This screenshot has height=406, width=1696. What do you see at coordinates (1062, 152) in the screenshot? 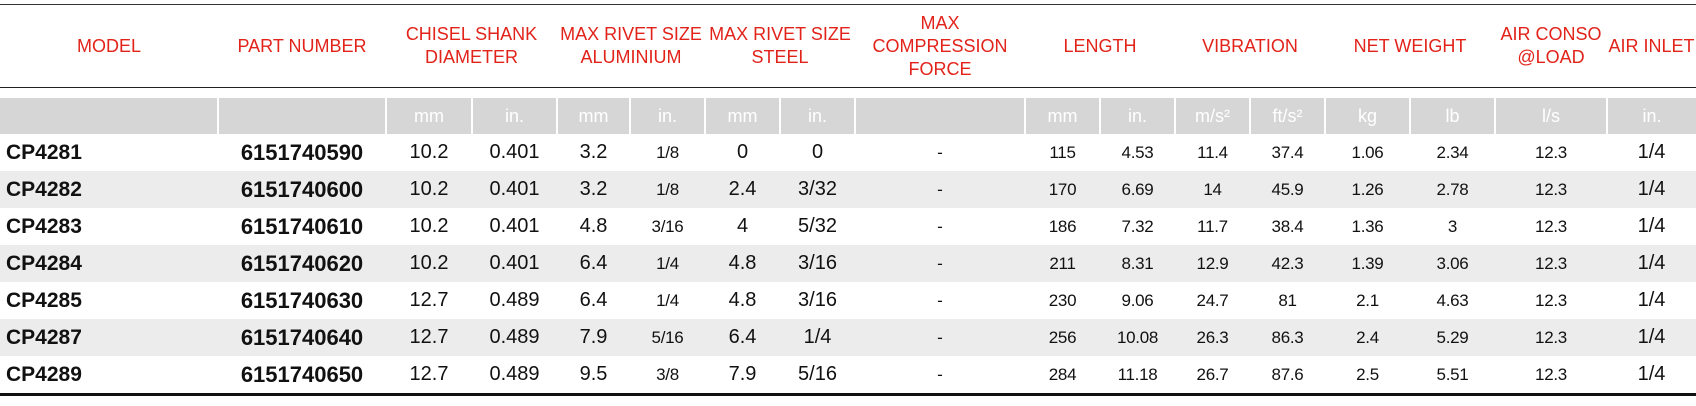
I see `cell-len-mm: 115` at bounding box center [1062, 152].